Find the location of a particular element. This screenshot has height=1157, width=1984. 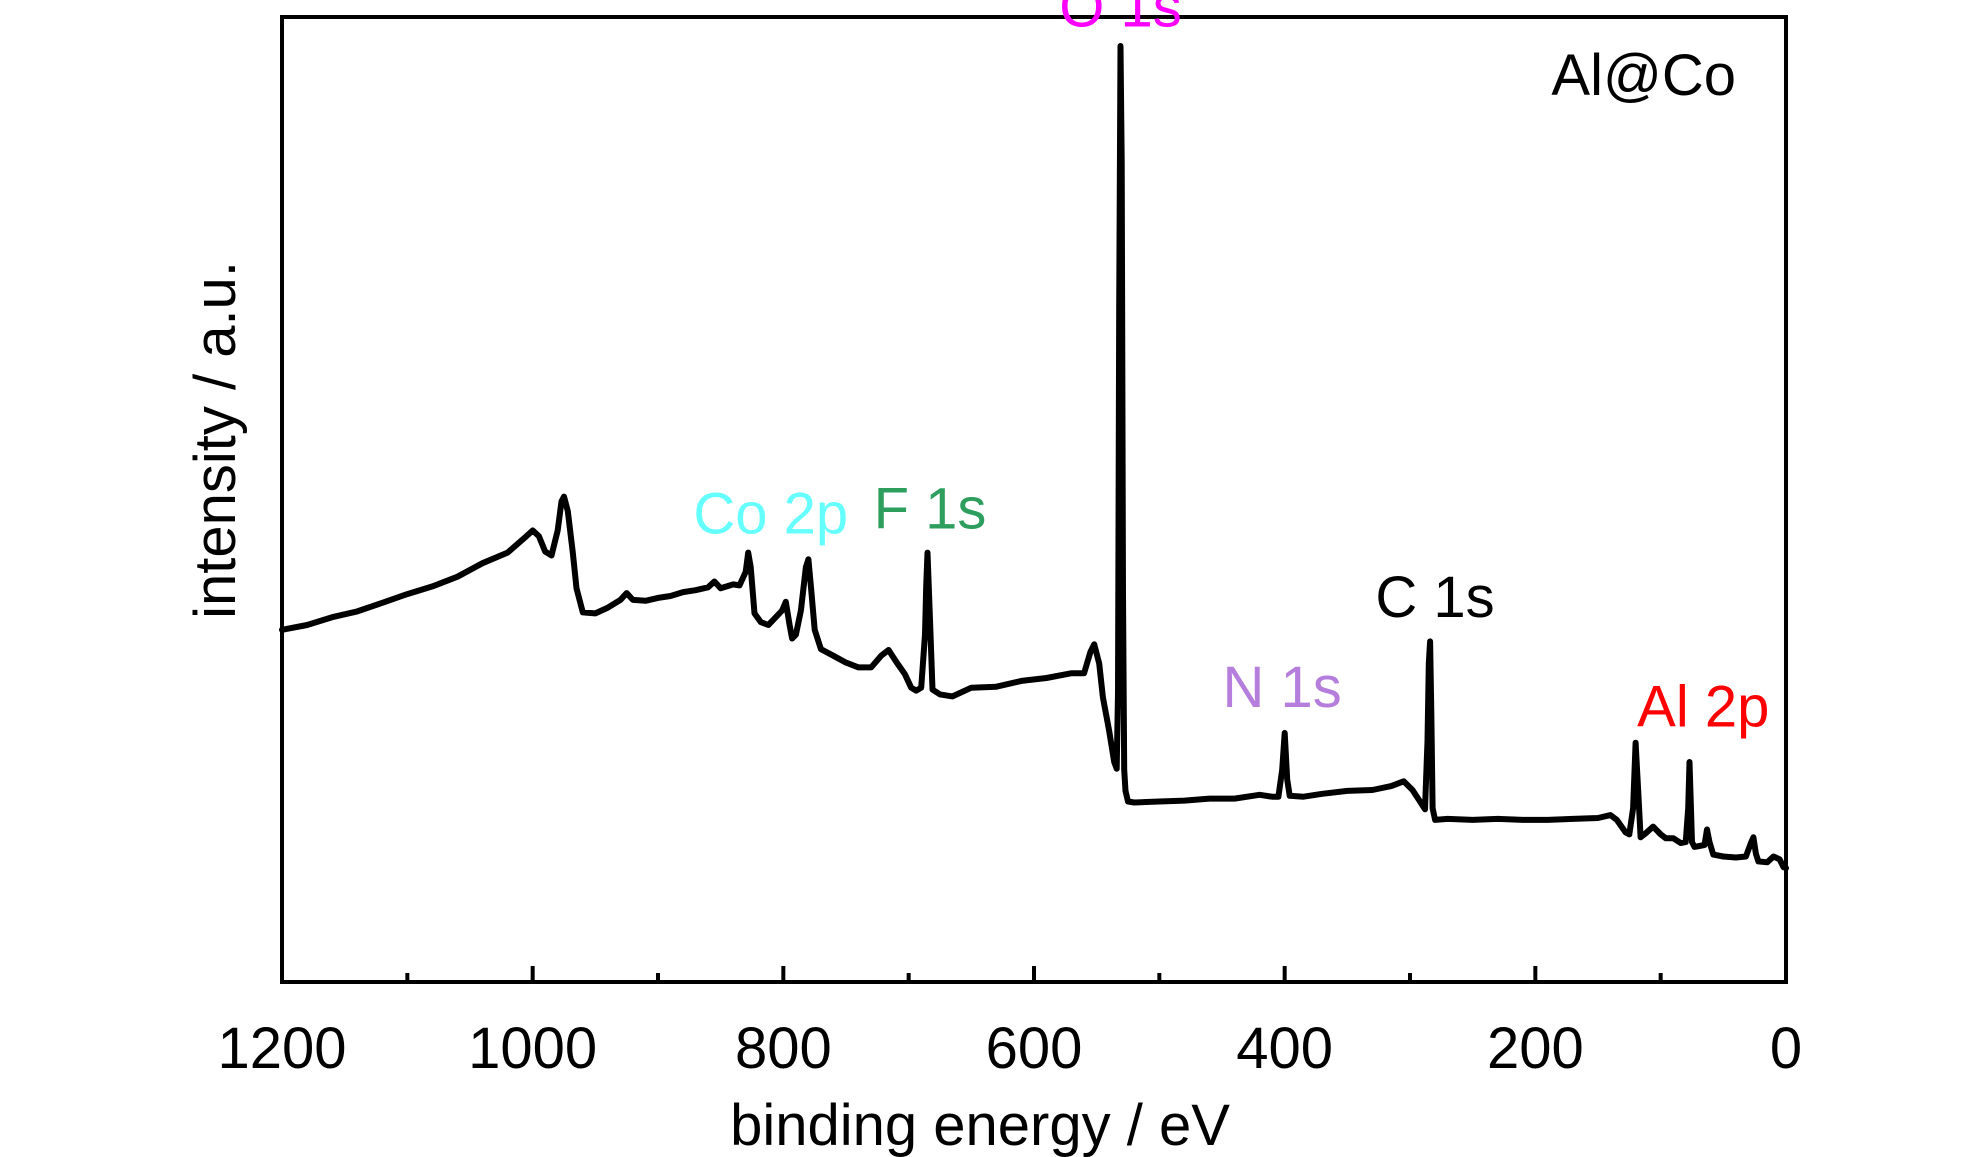

x-axis-tick-labels: 1200 1000 800 600 400 200 0 is located at coordinates (1009, 1048).